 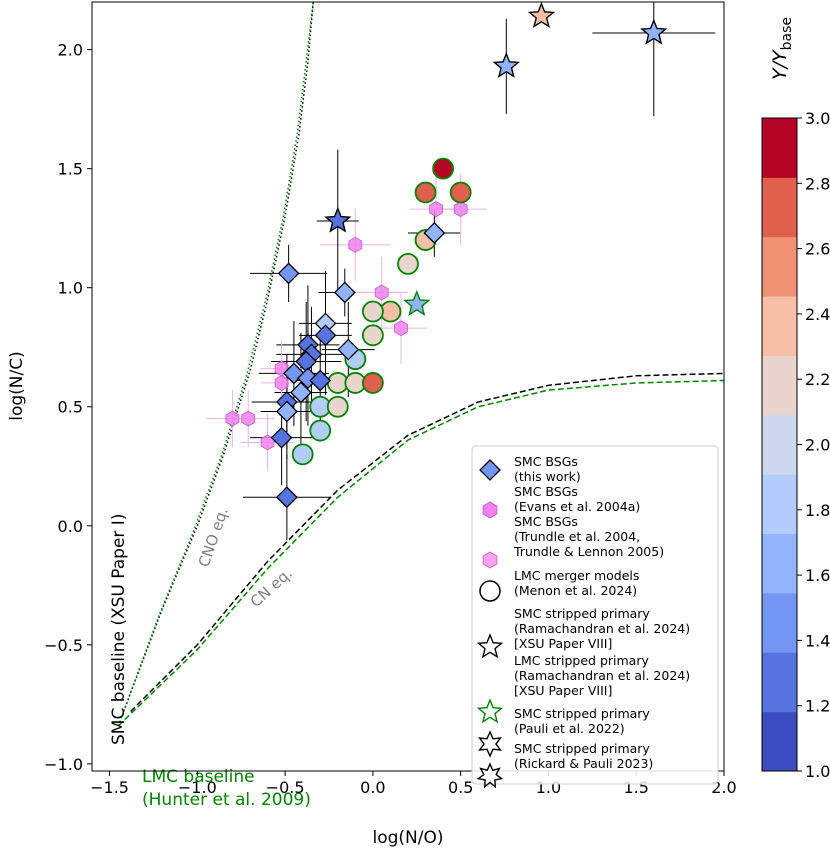 What do you see at coordinates (817, 706) in the screenshot?
I see `colorbar-tick-label: 1.2` at bounding box center [817, 706].